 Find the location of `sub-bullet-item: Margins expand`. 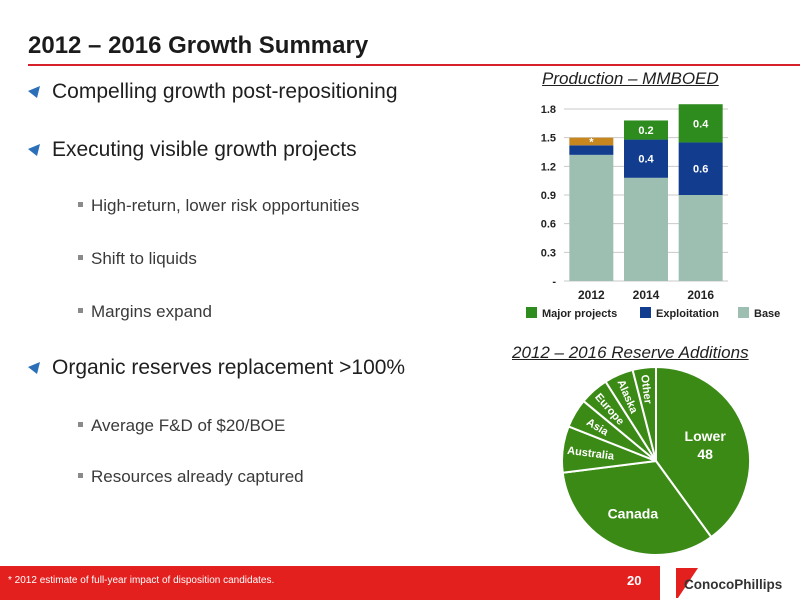

sub-bullet-item: Margins expand is located at coordinates (145, 312).